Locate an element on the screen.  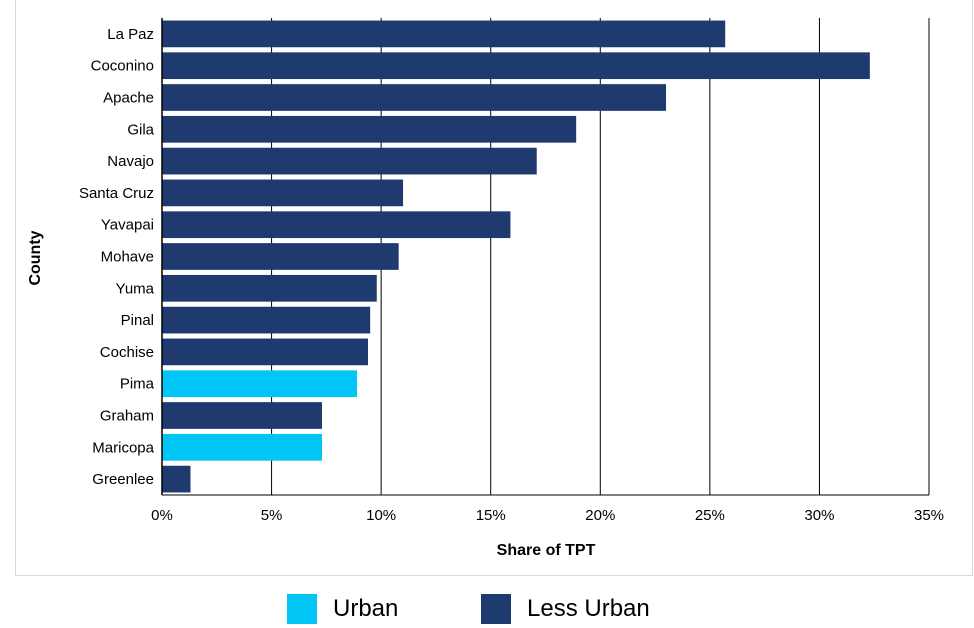
y-tick-label: Pinal is located at coordinates (137, 320).